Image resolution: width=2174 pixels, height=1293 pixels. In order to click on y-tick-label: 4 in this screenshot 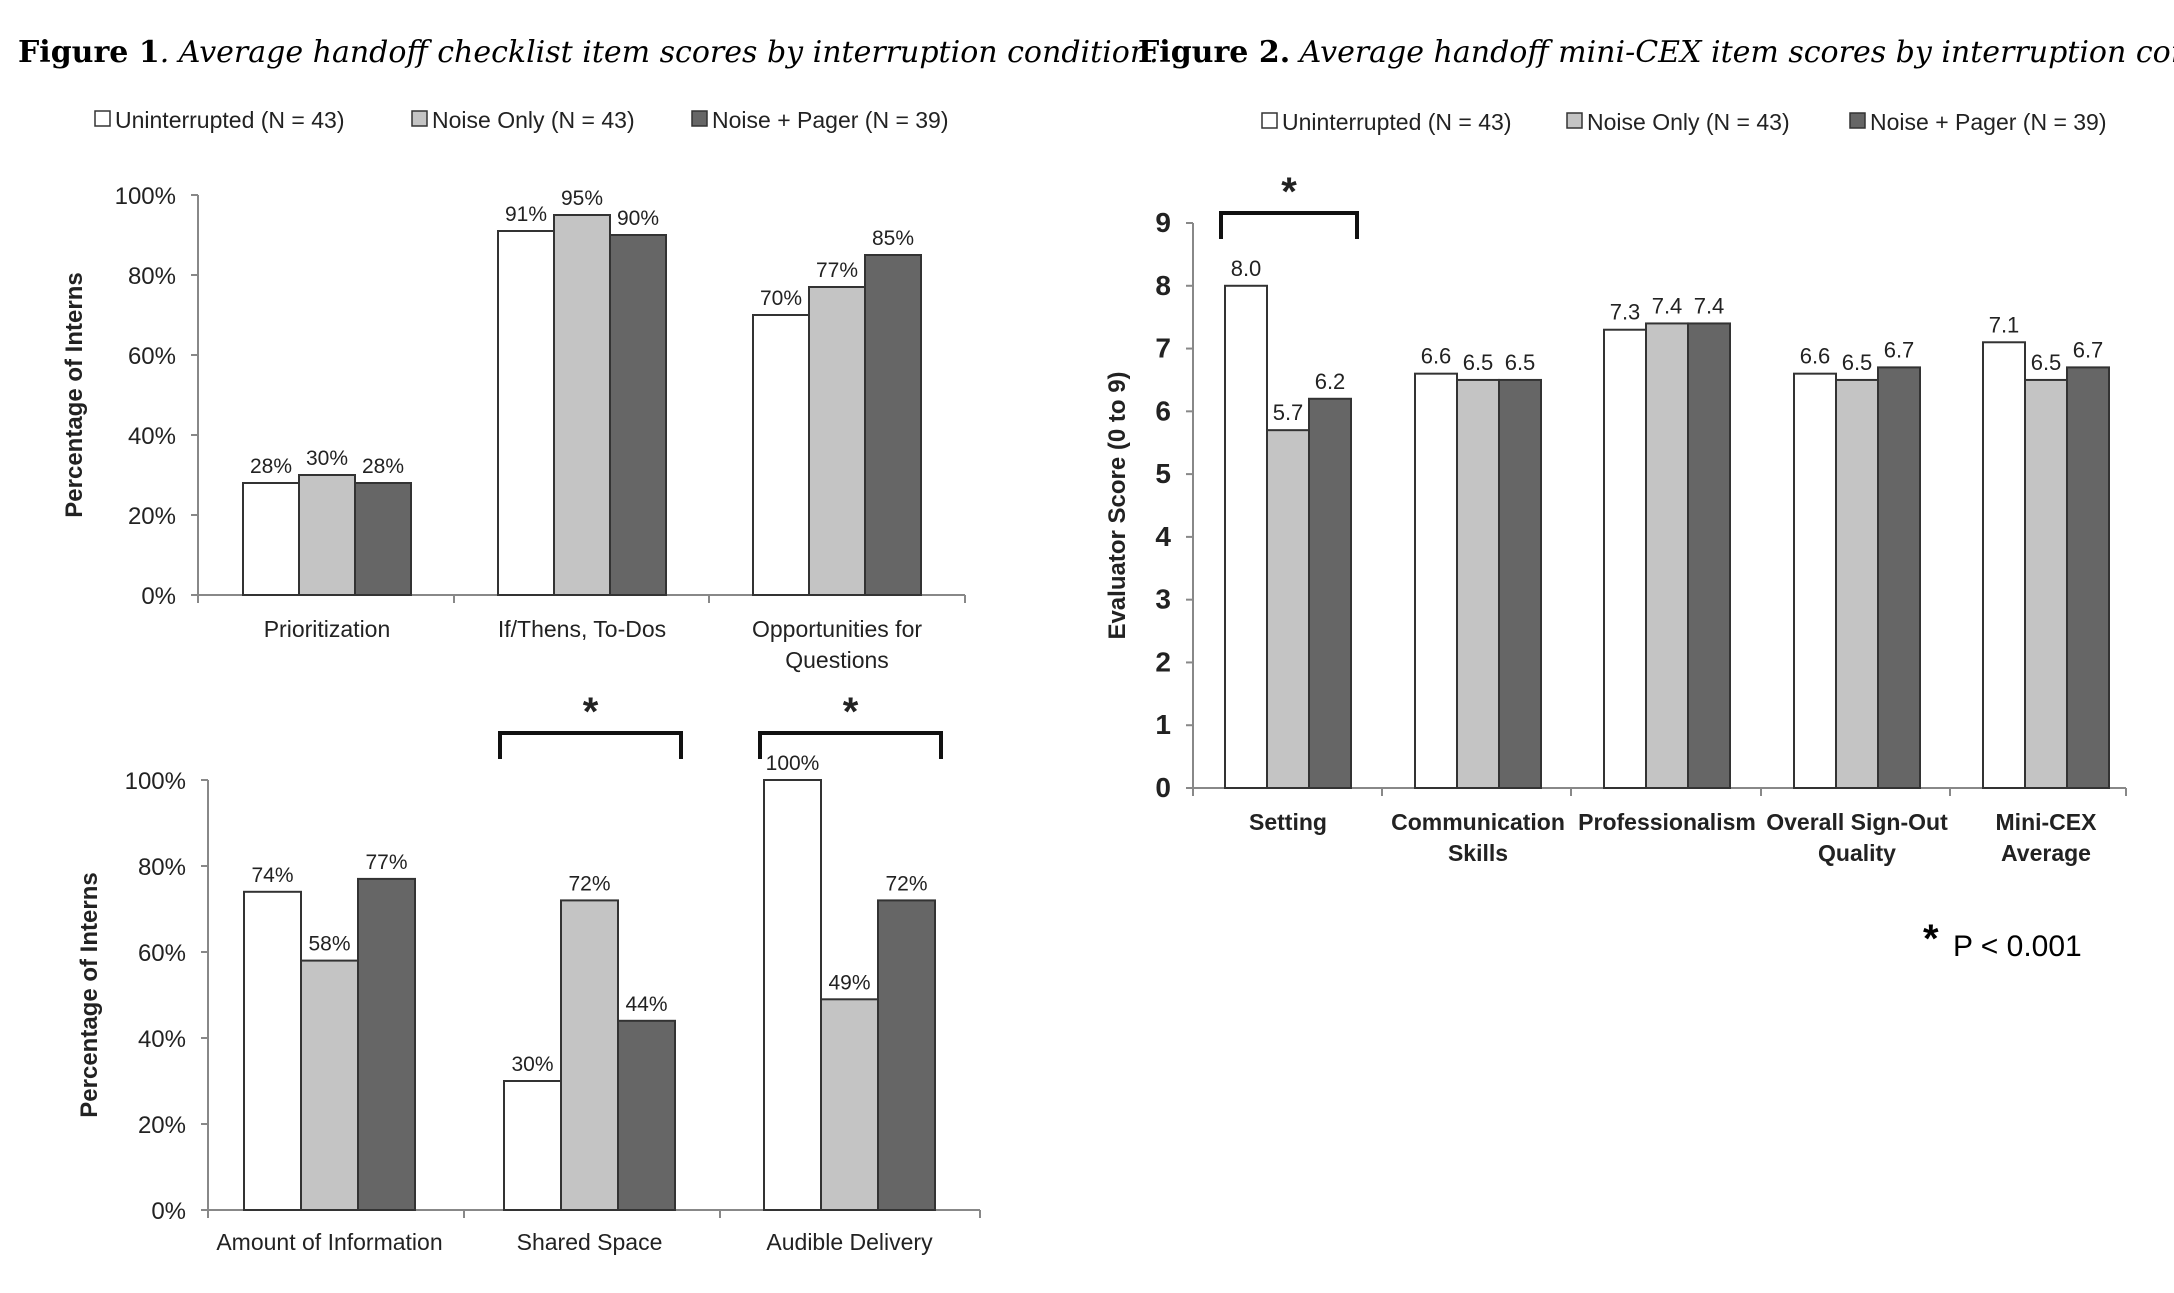, I will do `click(1163, 536)`.